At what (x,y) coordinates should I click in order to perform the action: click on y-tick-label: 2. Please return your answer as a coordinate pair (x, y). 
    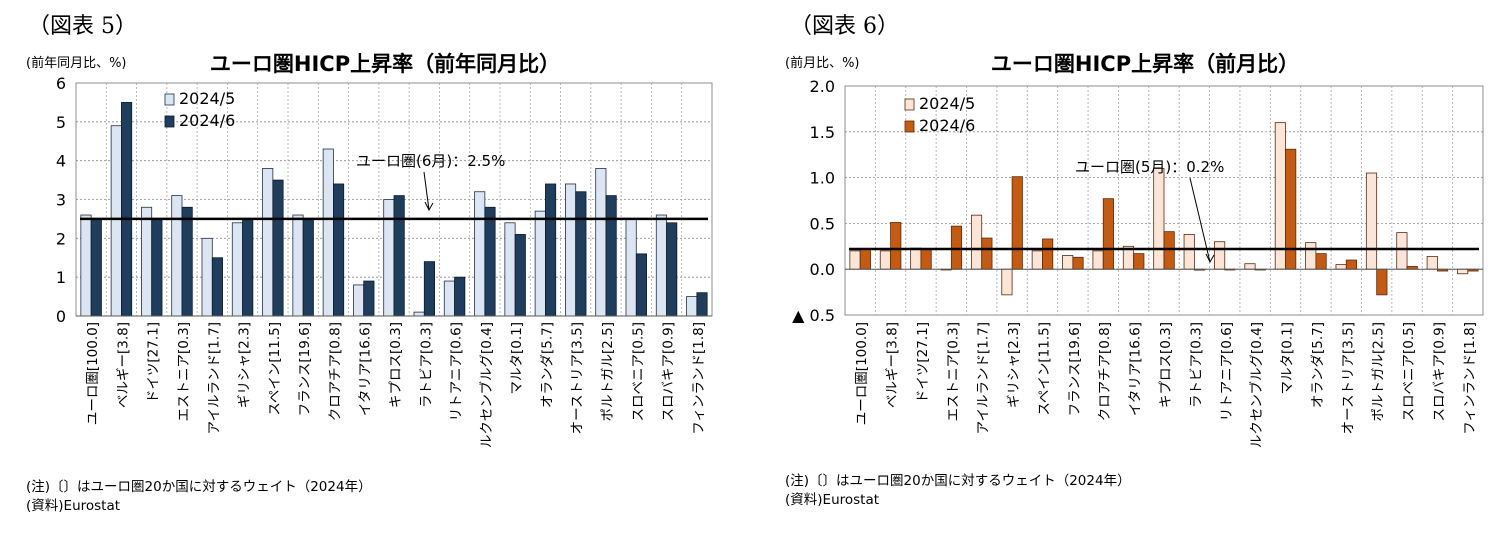
    Looking at the image, I should click on (61, 238).